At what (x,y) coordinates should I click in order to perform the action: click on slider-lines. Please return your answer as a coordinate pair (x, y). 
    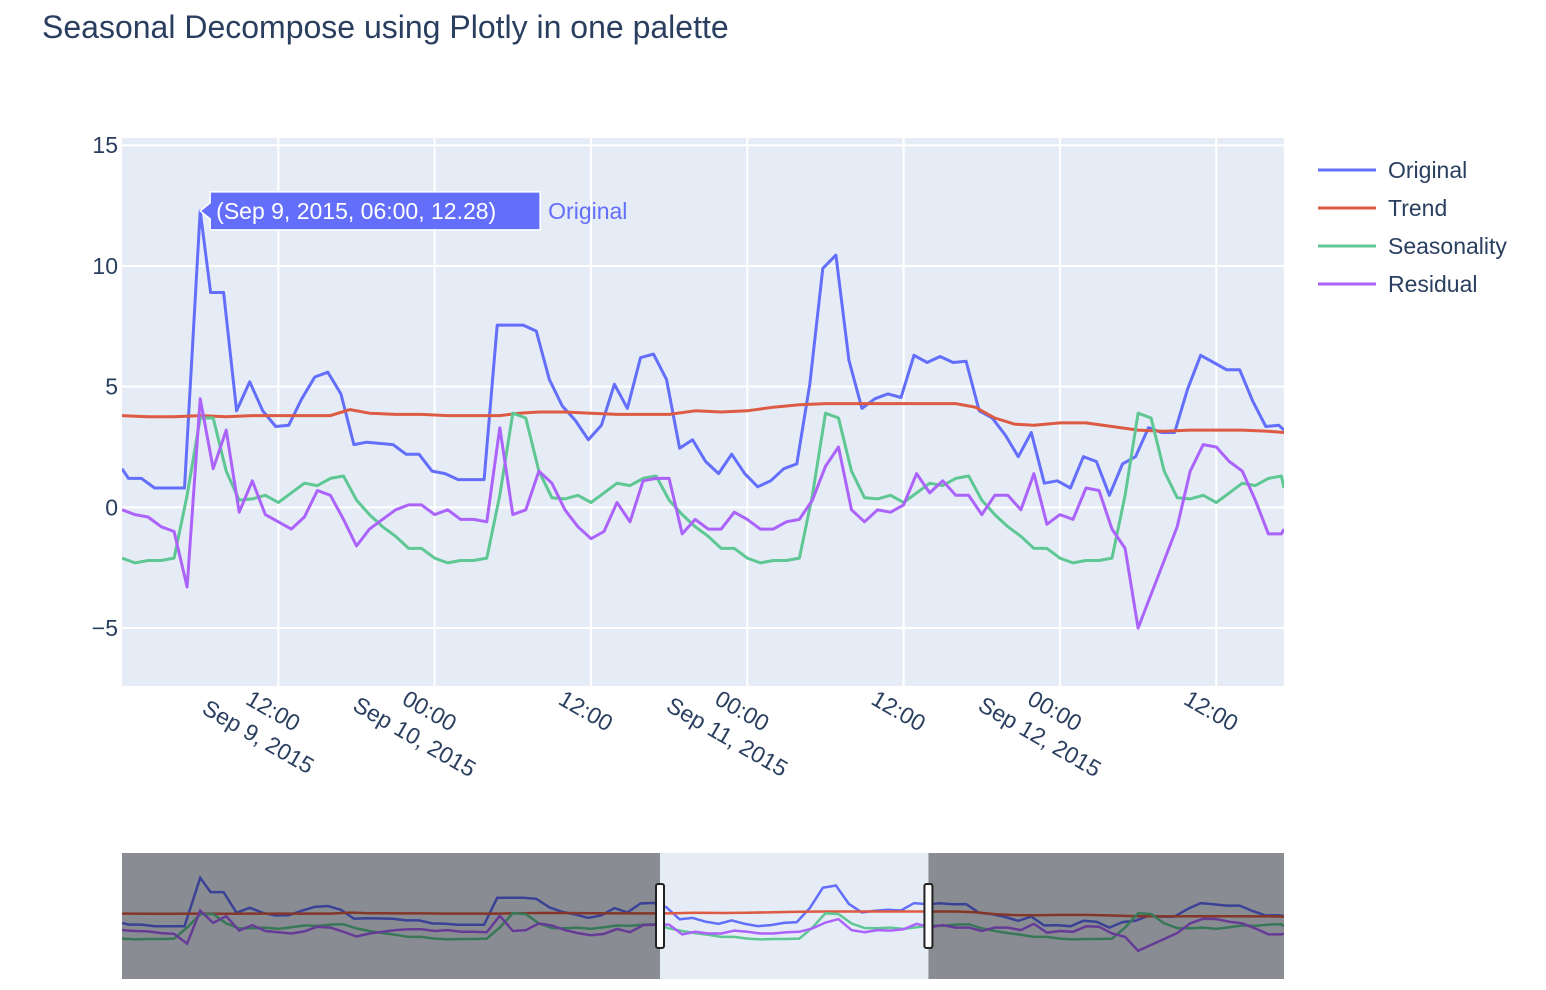
    Looking at the image, I should click on (703, 914).